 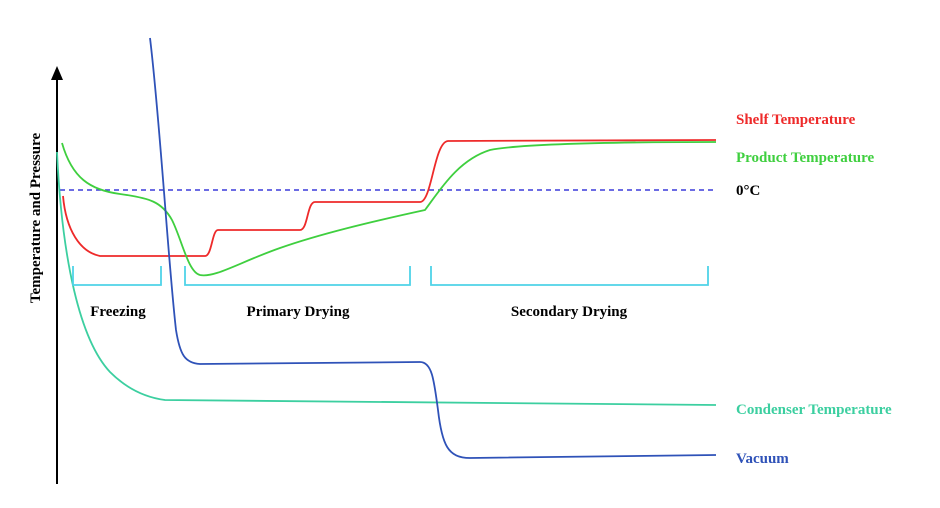 What do you see at coordinates (297, 276) in the screenshot?
I see `primary-drying-bracket` at bounding box center [297, 276].